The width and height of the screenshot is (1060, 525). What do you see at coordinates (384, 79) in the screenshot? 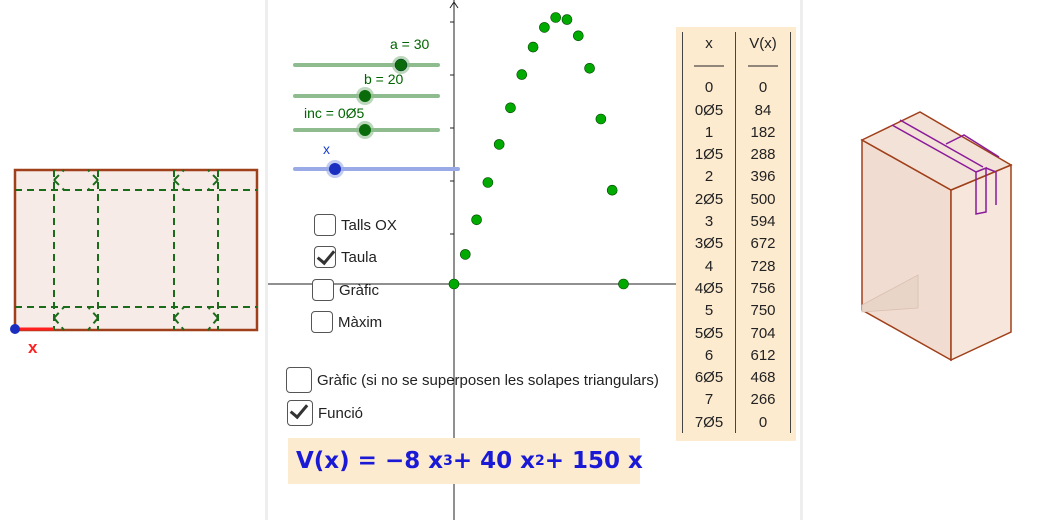
I see `slider-b-label: b = 20` at bounding box center [384, 79].